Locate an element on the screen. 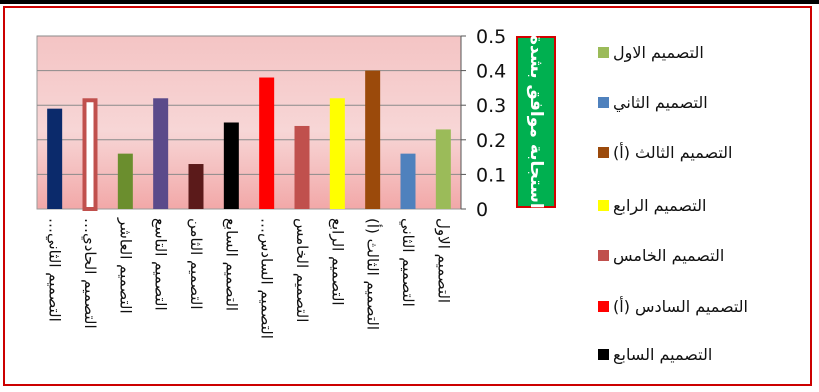 This screenshot has height=392, width=819. legend-item: التصميم السادس (أ) is located at coordinates (700, 306).